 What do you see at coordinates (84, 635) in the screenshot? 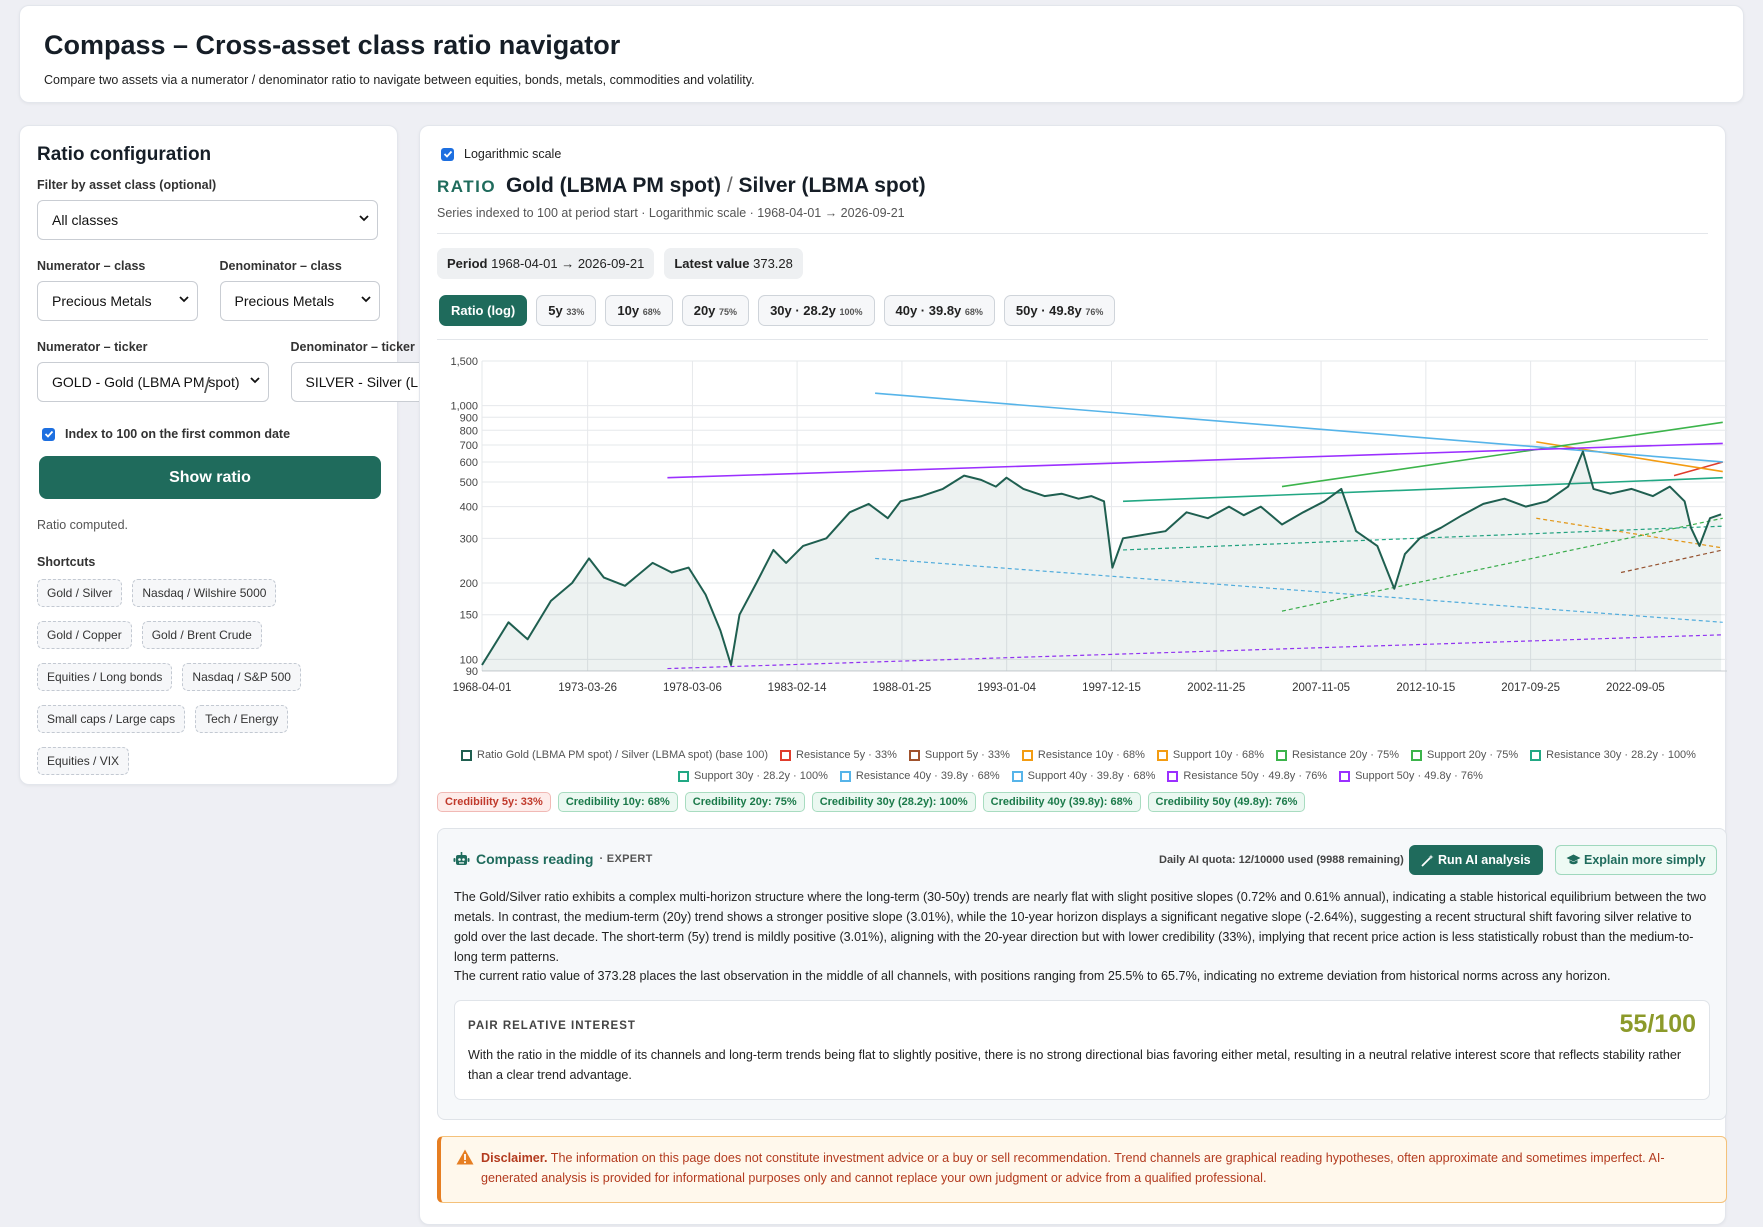
I see `shortcut-chip: Gold / Copper` at bounding box center [84, 635].